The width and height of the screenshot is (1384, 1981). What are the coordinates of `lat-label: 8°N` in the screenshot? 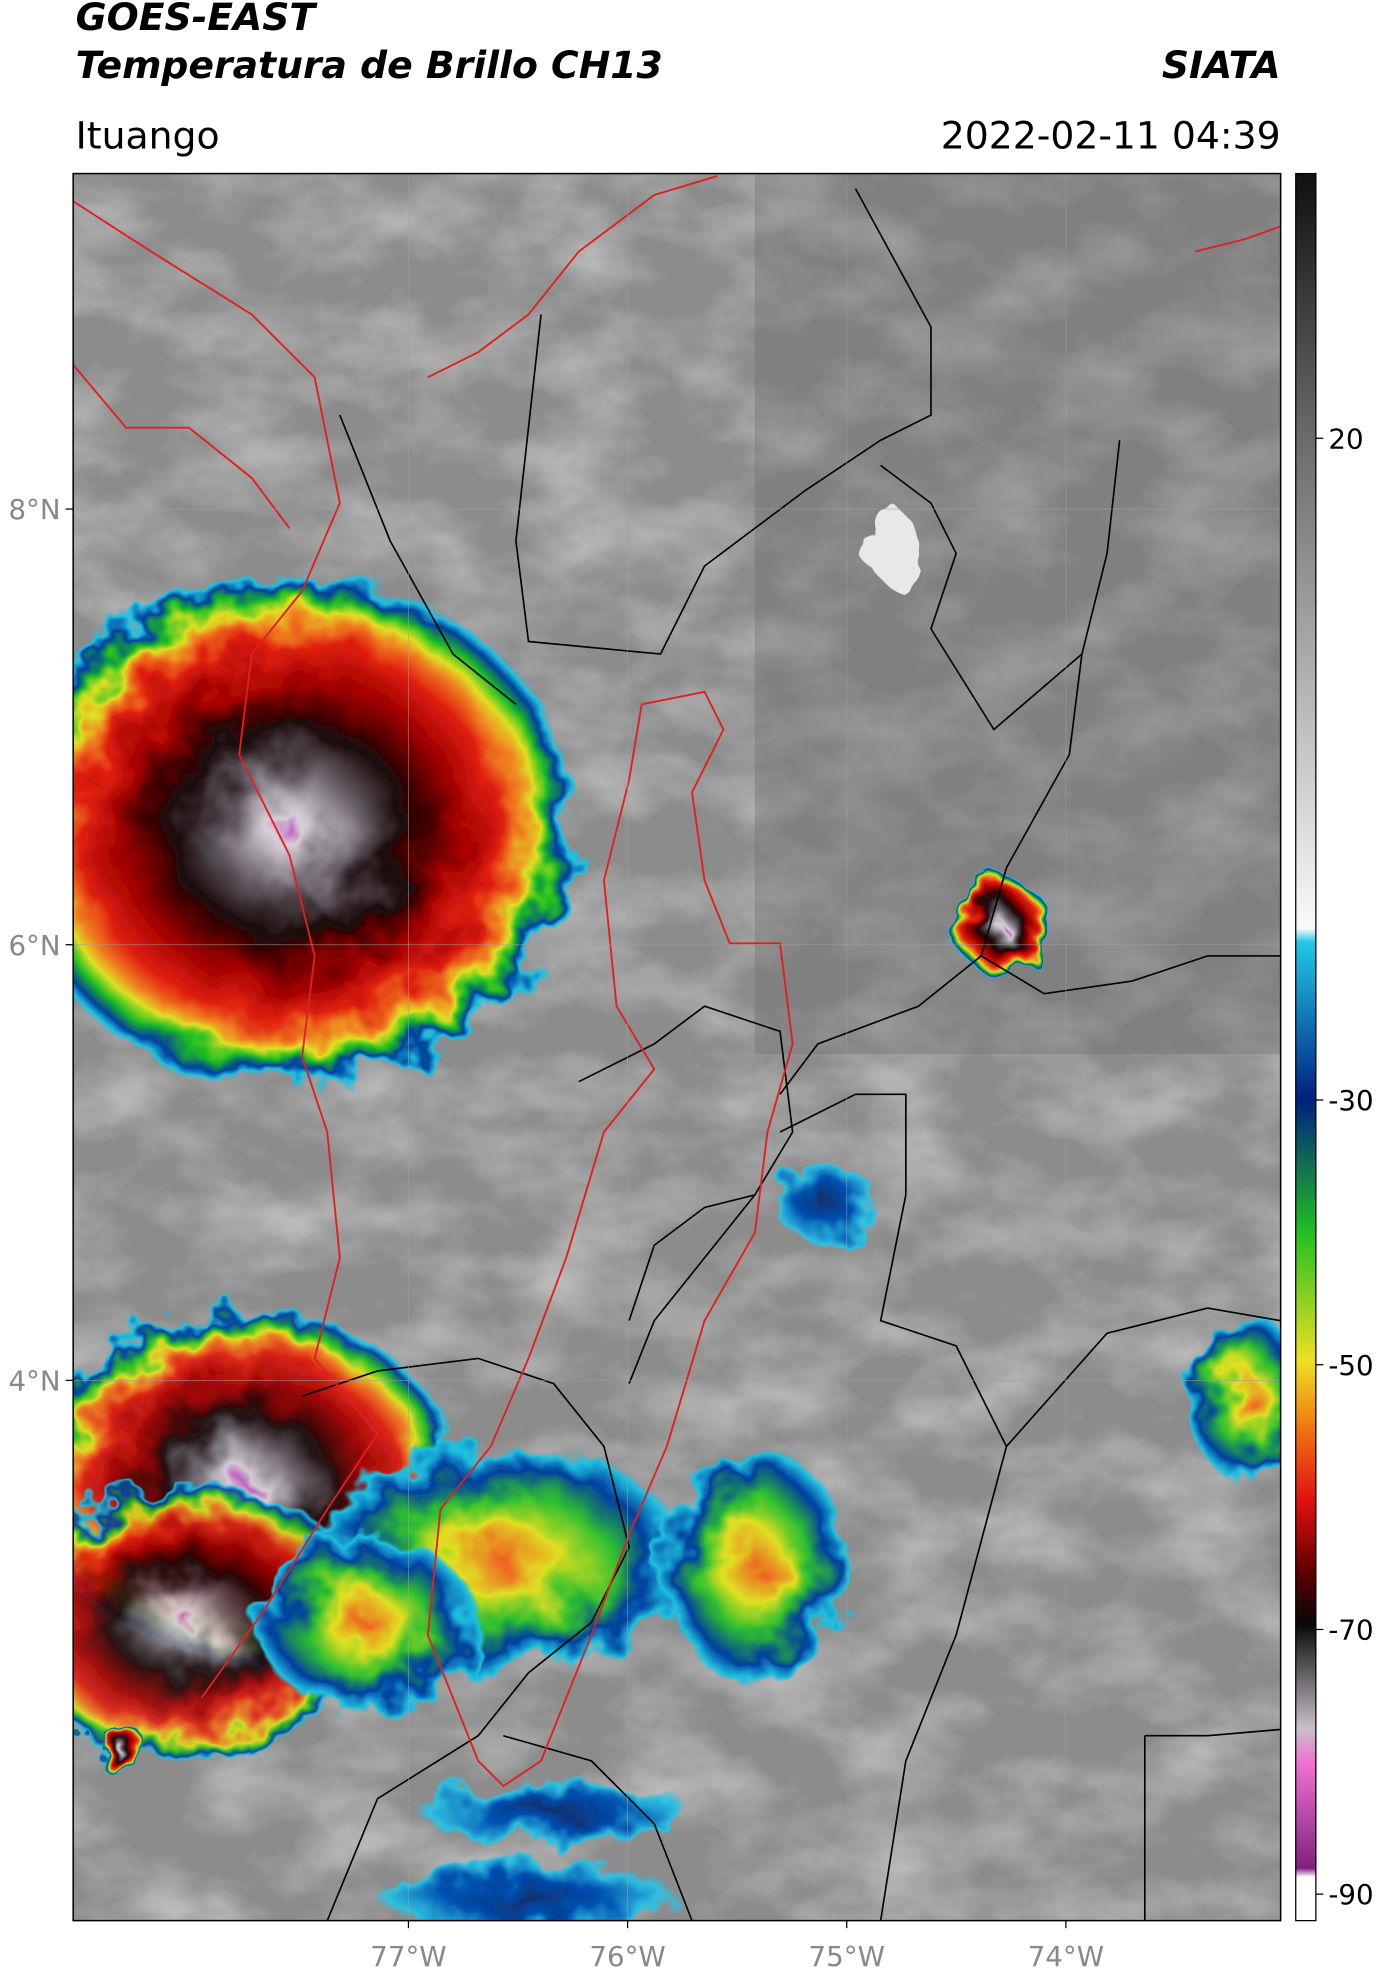 It's located at (34, 509).